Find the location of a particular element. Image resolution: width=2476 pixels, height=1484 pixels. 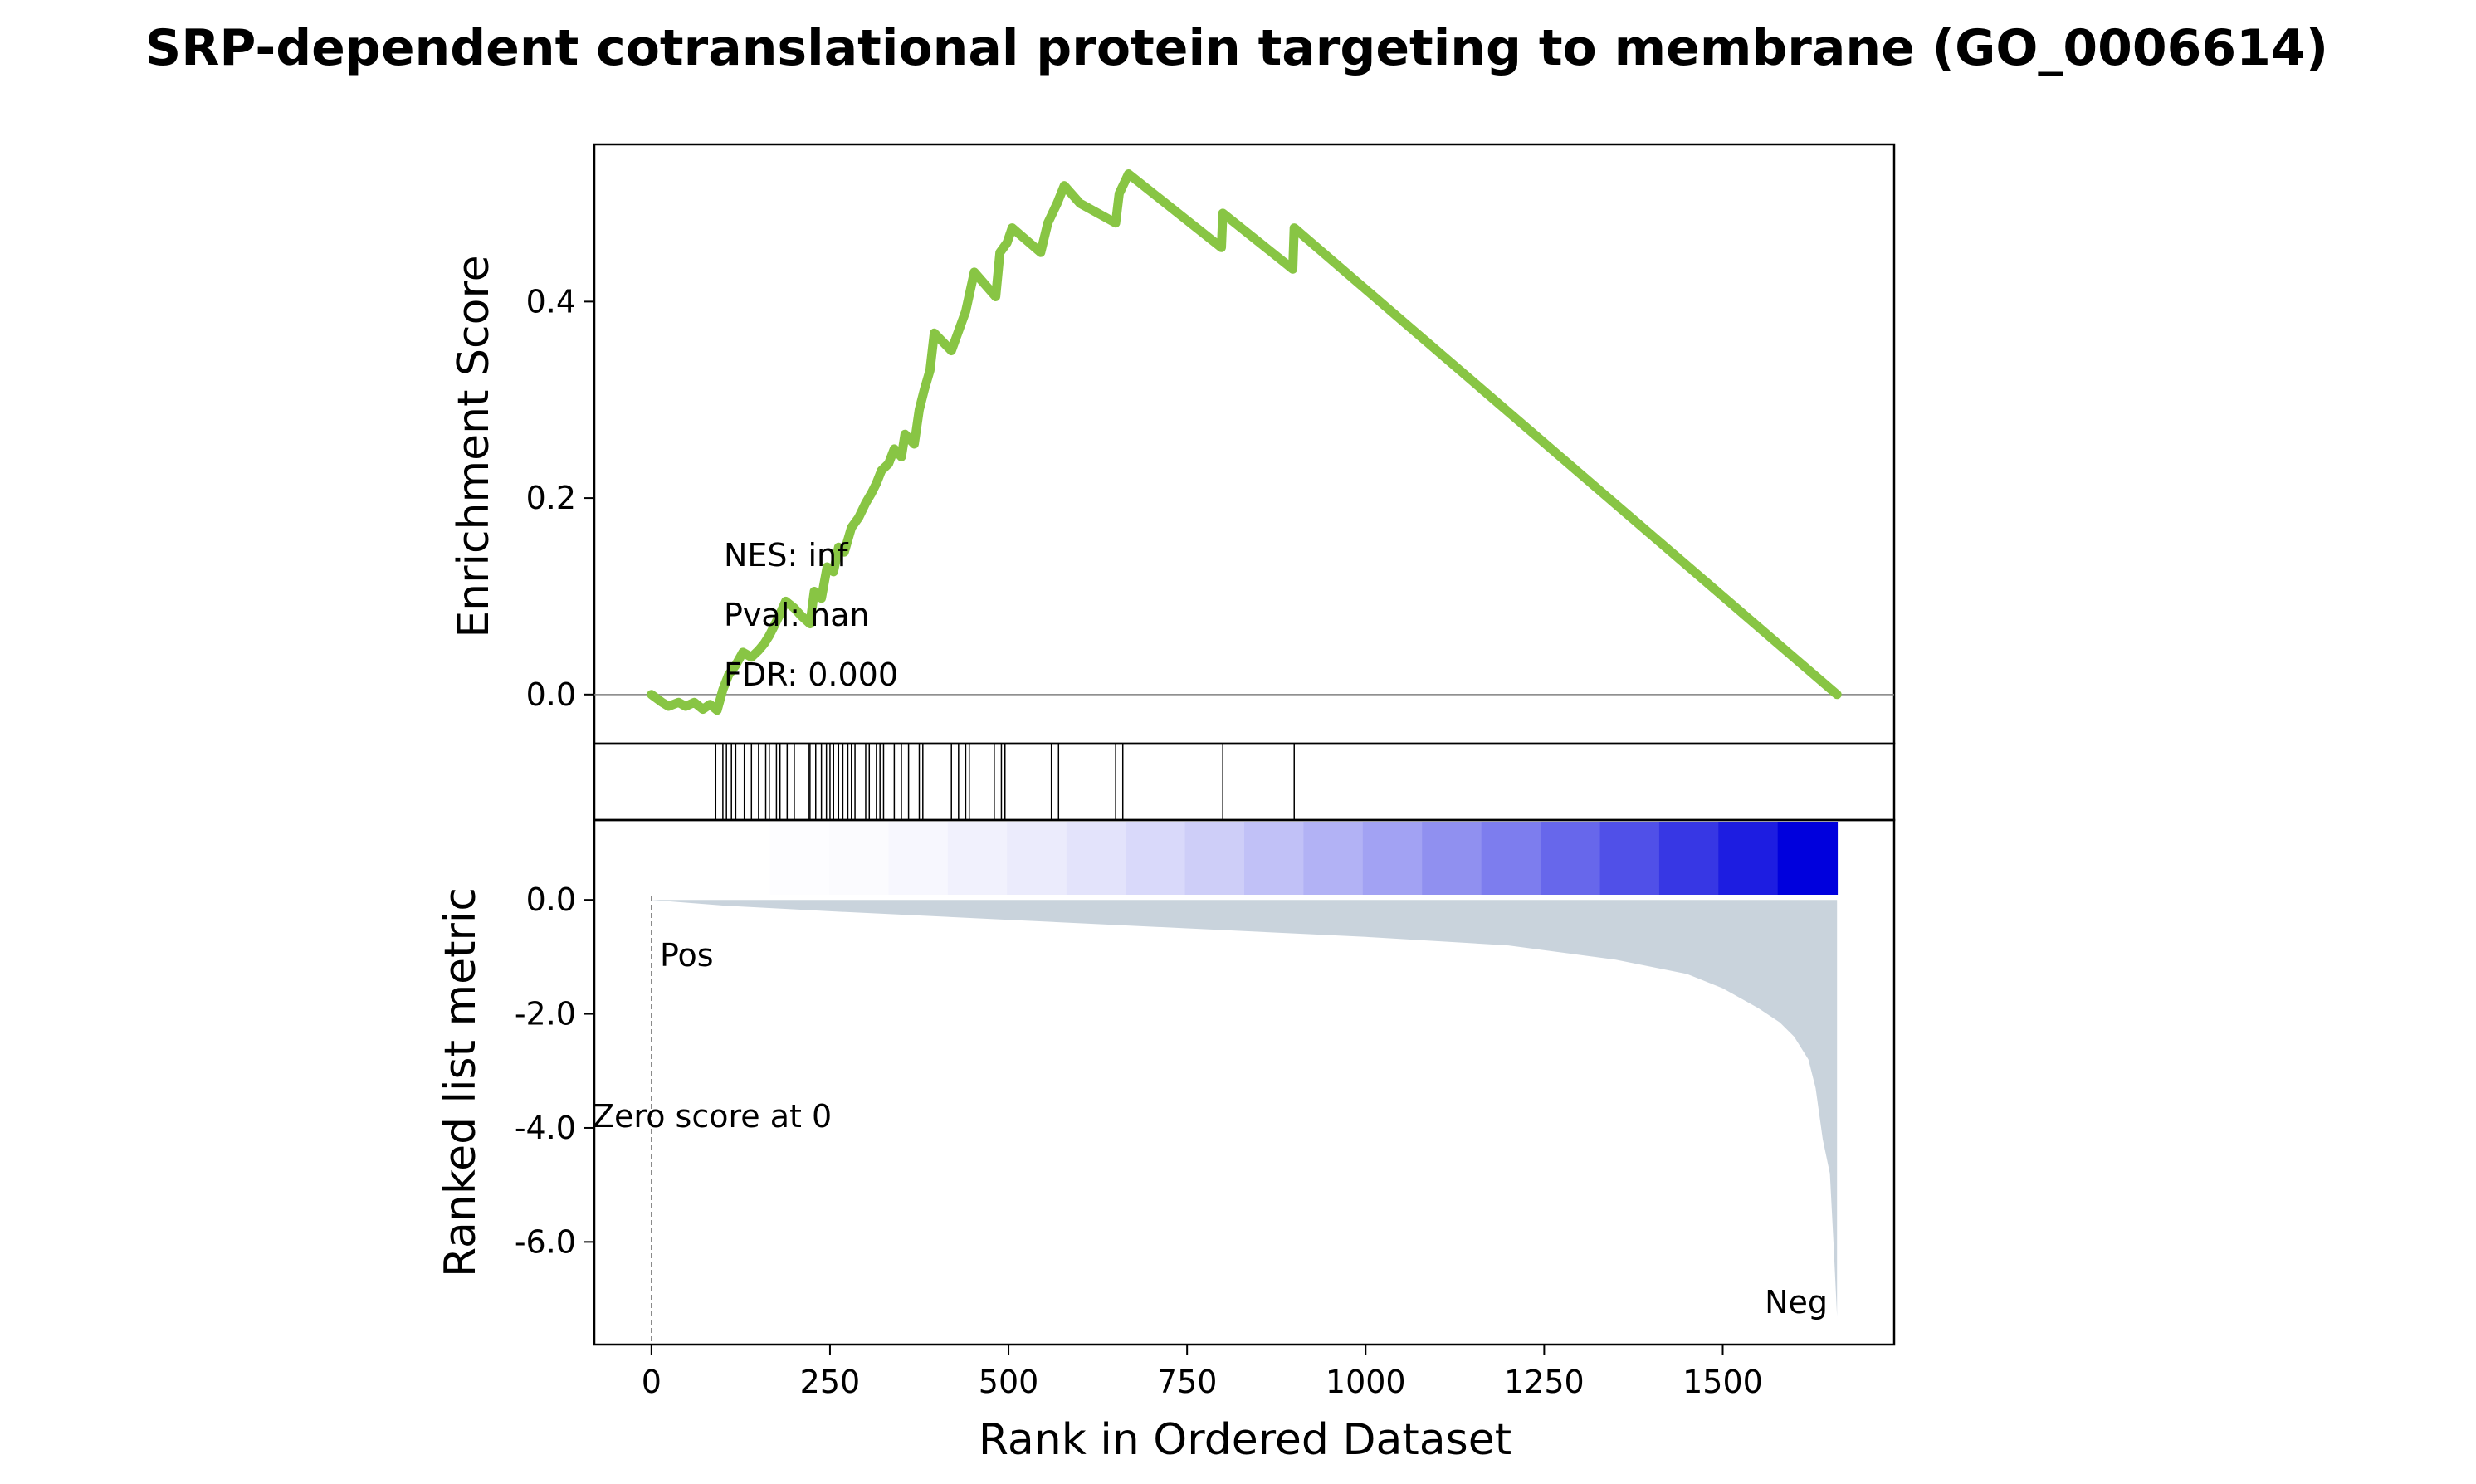

hits-frame is located at coordinates (1244, 782).